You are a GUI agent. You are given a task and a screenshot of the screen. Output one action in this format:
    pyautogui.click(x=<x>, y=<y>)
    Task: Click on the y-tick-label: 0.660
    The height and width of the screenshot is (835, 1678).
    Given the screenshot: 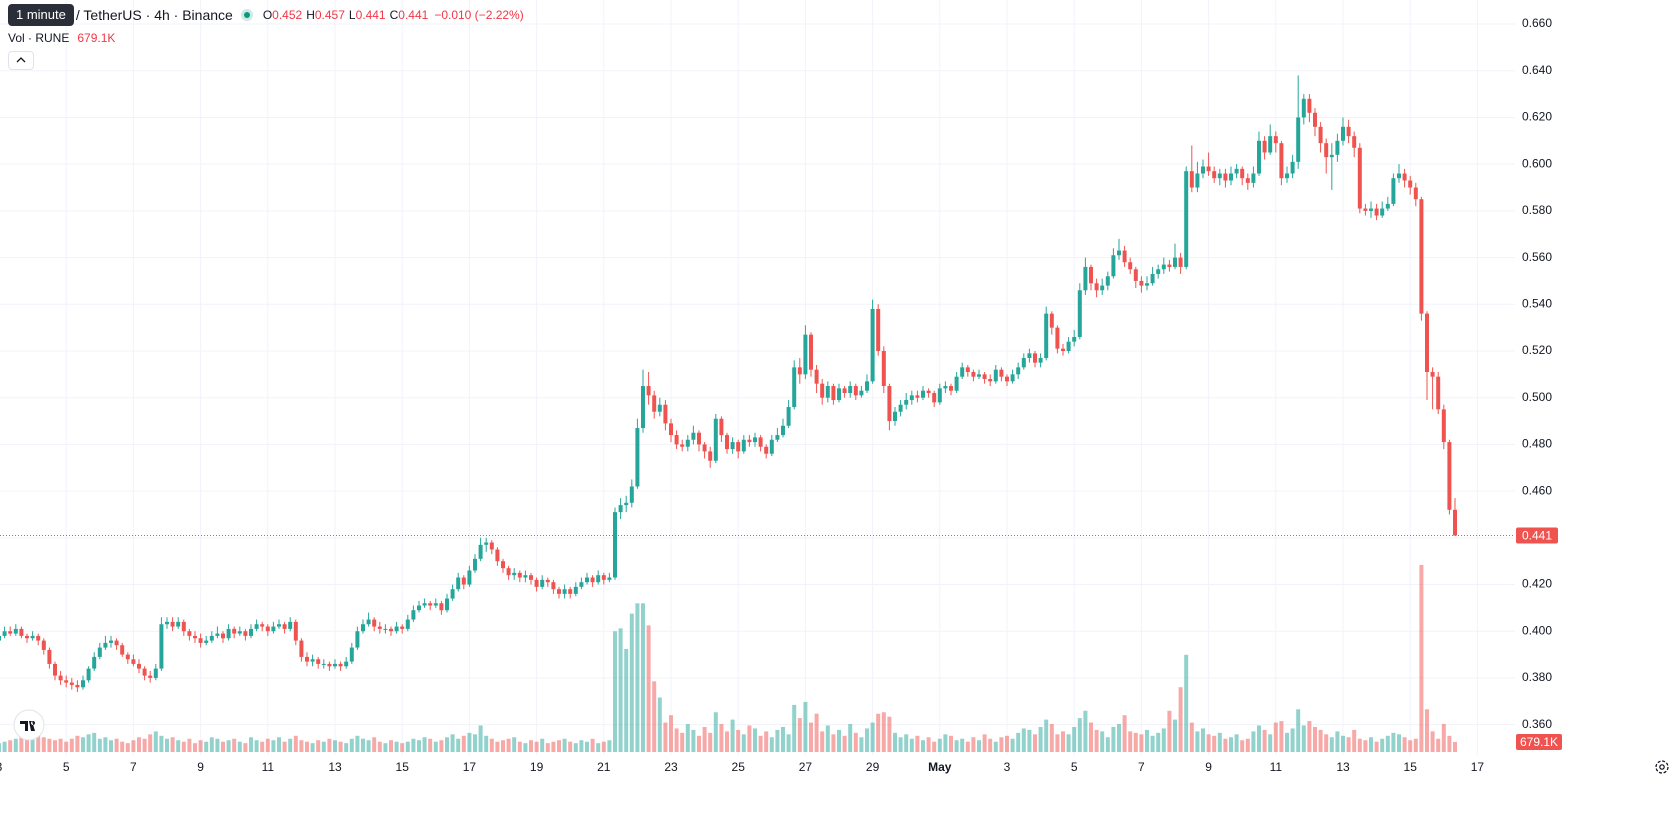 What is the action you would take?
    pyautogui.click(x=1537, y=23)
    